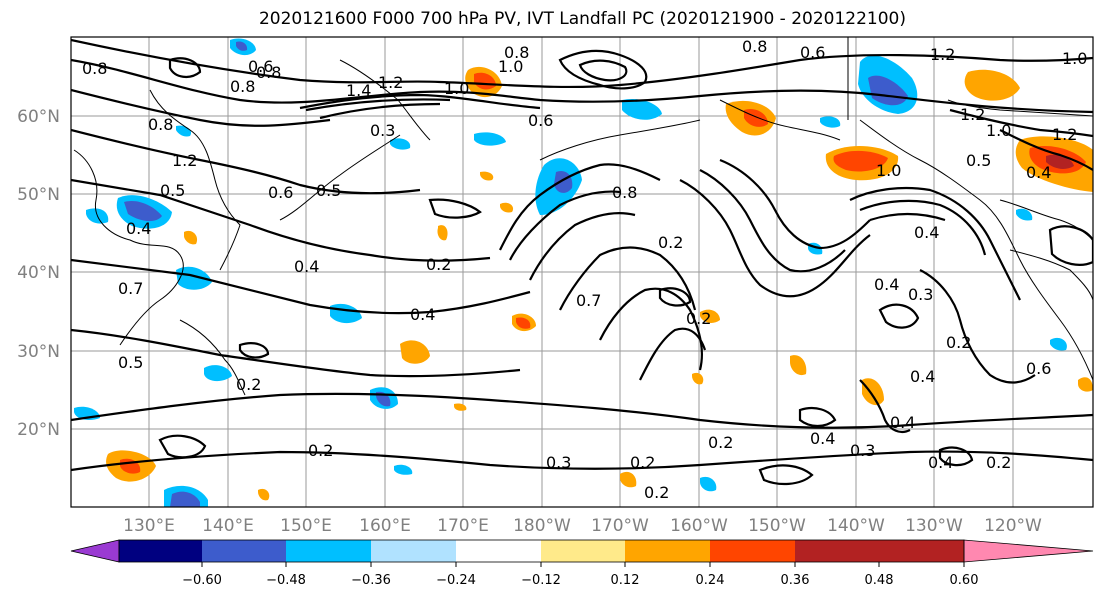  I want to click on lon-label-140w: 140°W, so click(856, 526).